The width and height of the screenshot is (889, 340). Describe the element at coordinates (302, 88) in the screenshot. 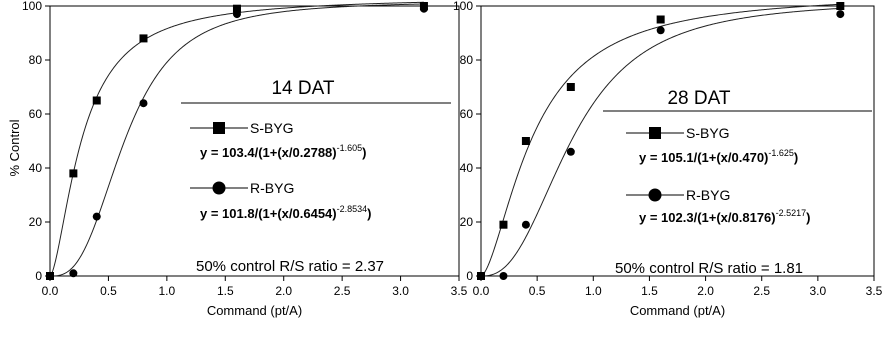

I see `chart-title: 14 DAT` at that location.